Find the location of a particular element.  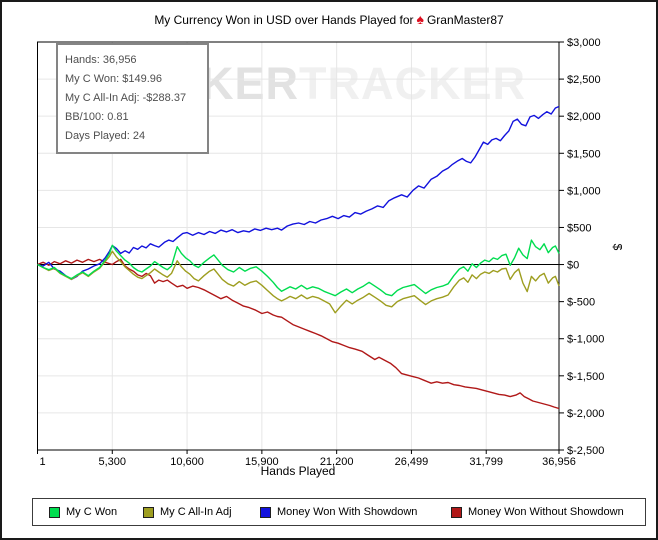

stats-line: My C Won: $149.96 is located at coordinates (114, 79).